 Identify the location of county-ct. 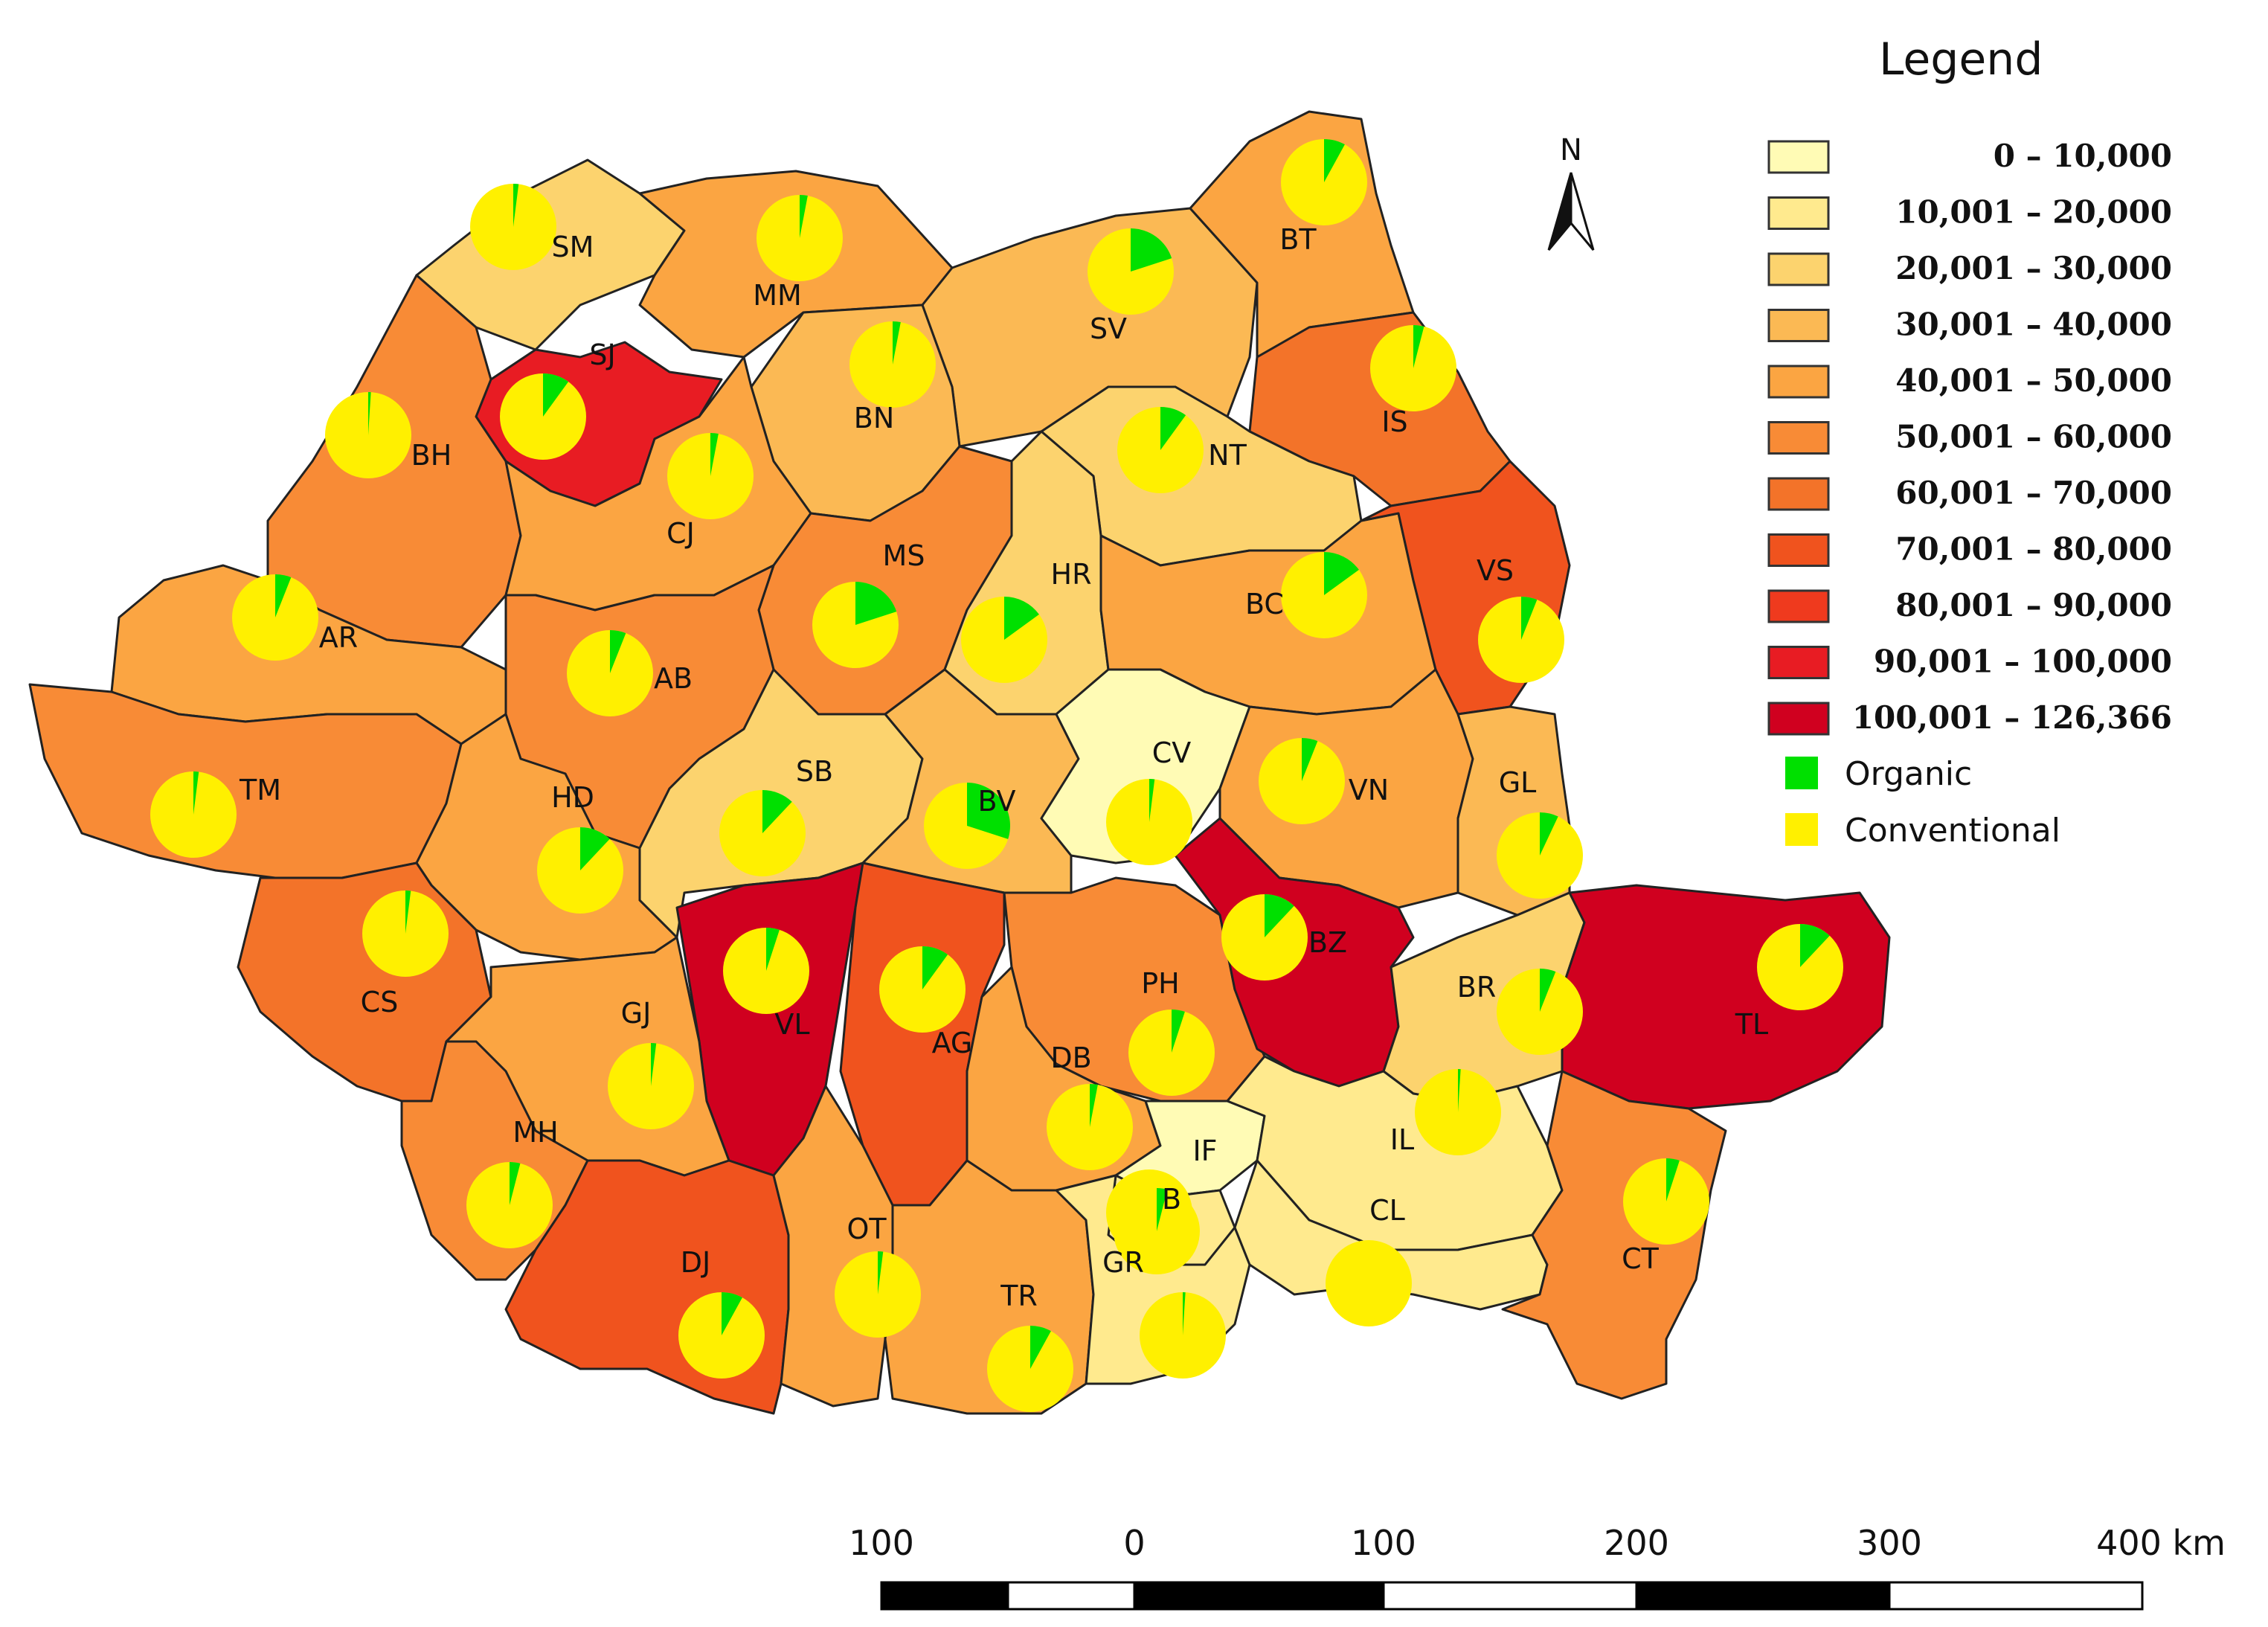
(1614, 1235).